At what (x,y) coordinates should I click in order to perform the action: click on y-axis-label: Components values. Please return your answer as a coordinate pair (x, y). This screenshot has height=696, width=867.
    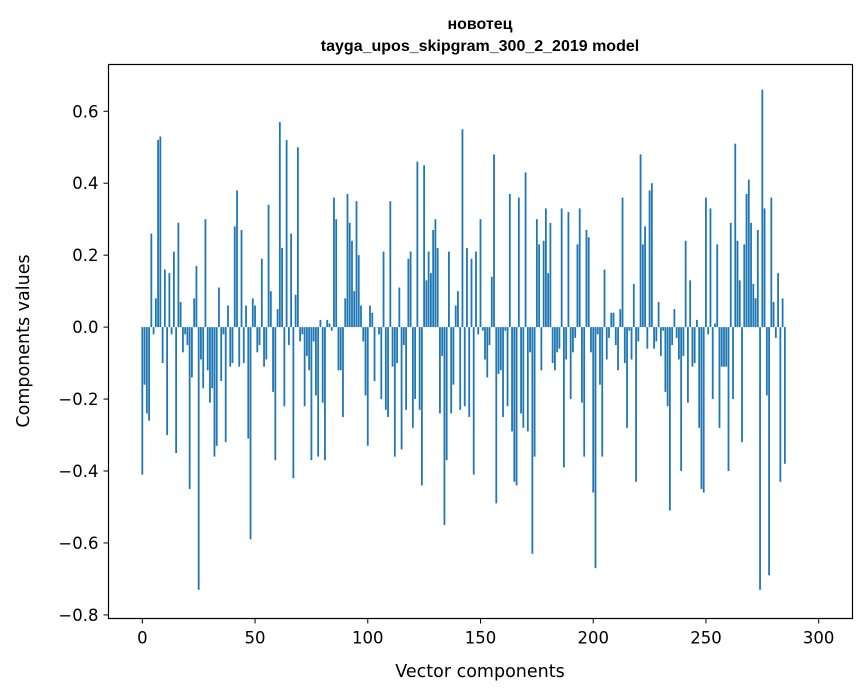
    Looking at the image, I should click on (24, 340).